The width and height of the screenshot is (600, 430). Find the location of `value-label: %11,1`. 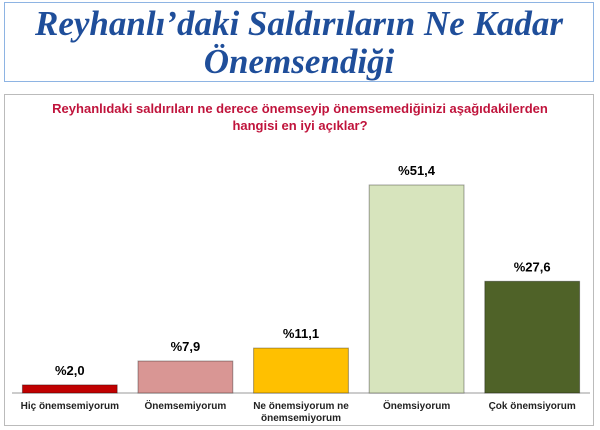

value-label: %11,1 is located at coordinates (301, 333).